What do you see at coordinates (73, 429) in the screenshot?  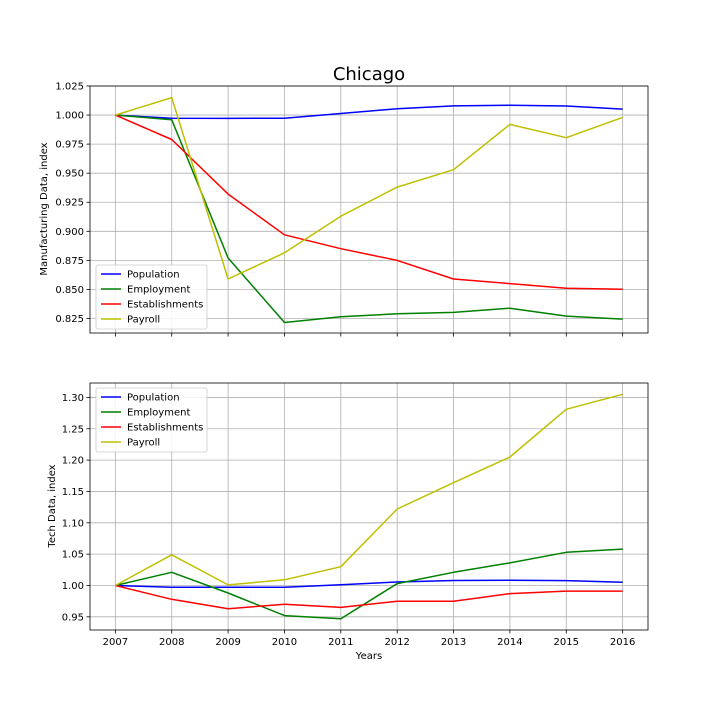 I see `y-tick-label: 1.25` at bounding box center [73, 429].